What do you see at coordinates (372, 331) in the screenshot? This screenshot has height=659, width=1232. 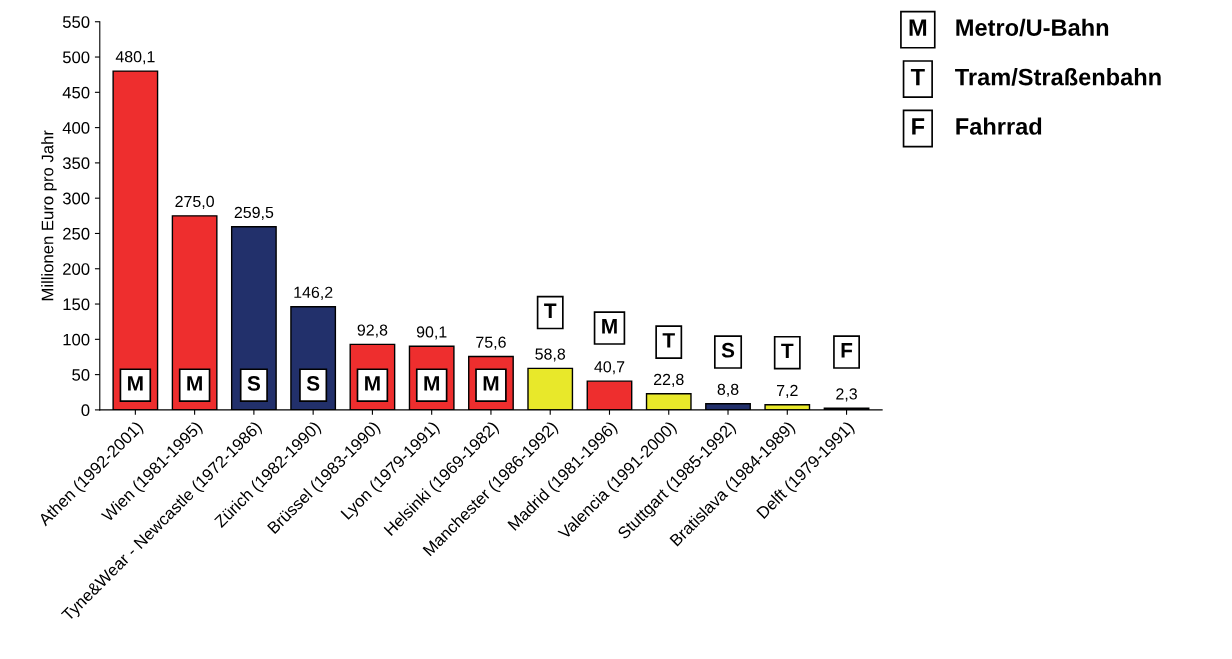 I see `data-label: 92,8` at bounding box center [372, 331].